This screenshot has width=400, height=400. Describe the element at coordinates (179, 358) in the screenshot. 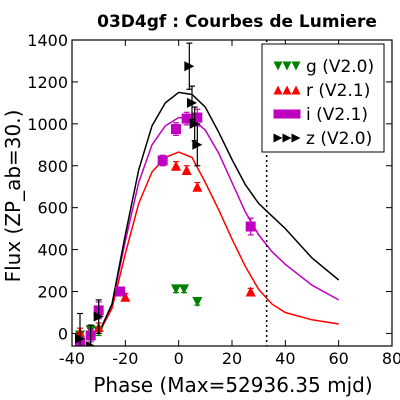

I see `x-tick-label: 0` at that location.